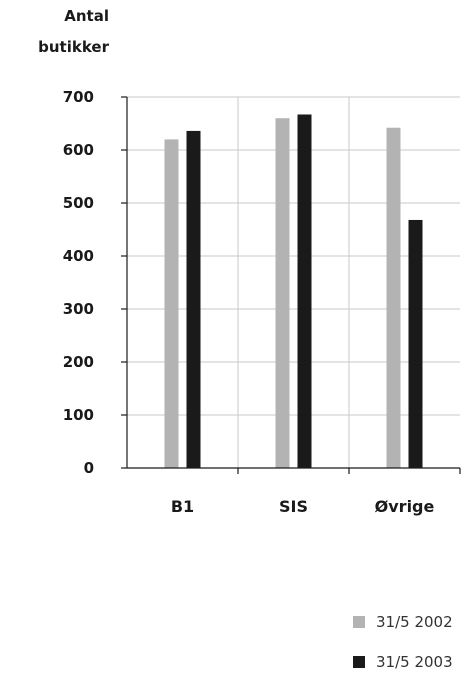 The height and width of the screenshot is (680, 475). Describe the element at coordinates (89, 468) in the screenshot. I see `y-tick-label: 0` at that location.